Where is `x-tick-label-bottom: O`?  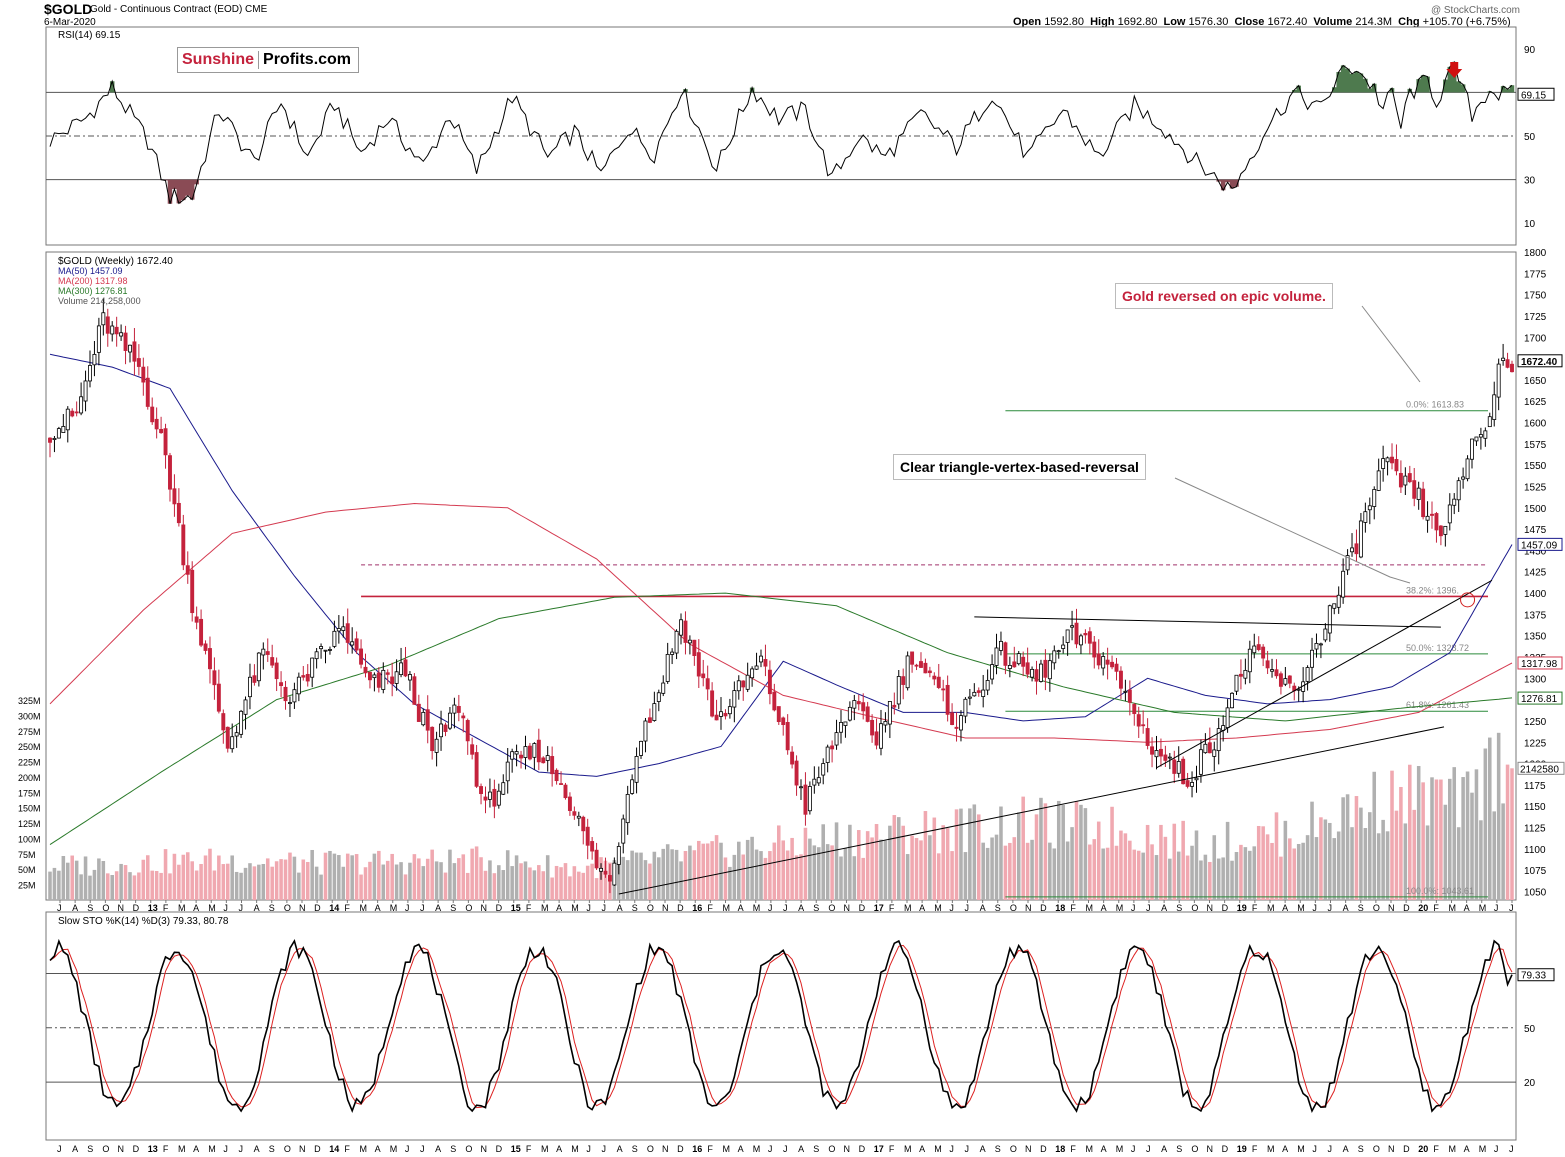 x-tick-label-bottom: O is located at coordinates (105, 1149).